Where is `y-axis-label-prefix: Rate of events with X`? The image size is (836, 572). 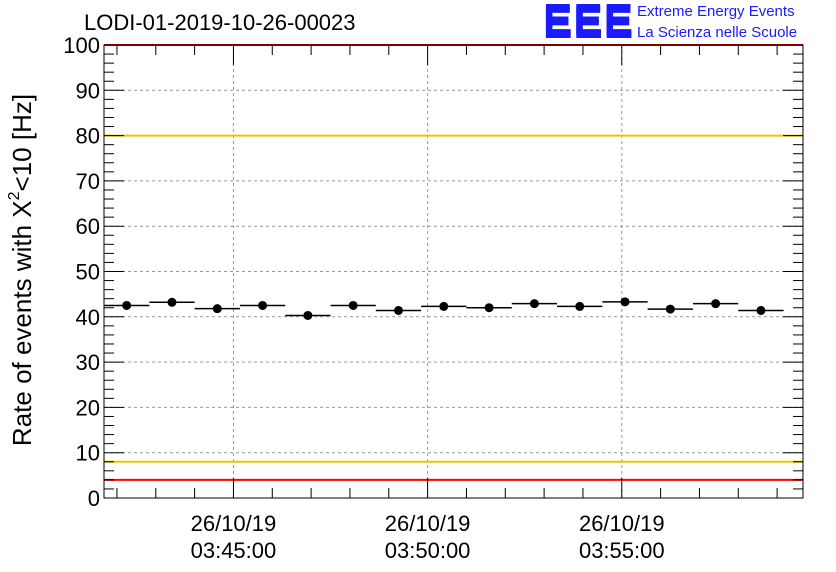 y-axis-label-prefix: Rate of events with X is located at coordinates (22, 323).